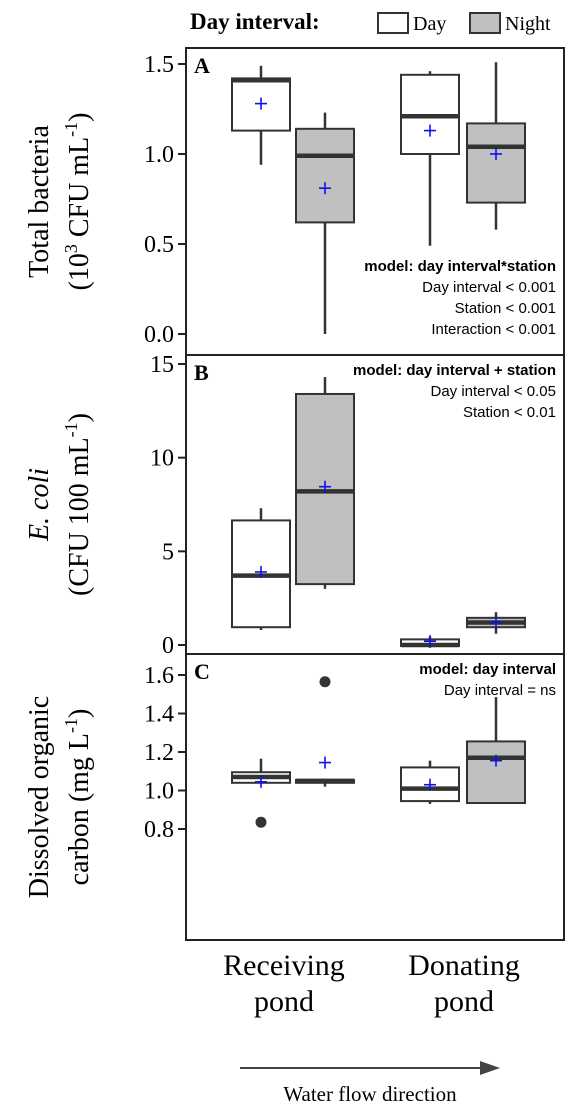 Image resolution: width=566 pixels, height=1112 pixels. I want to click on stats-pvalue-text: Interaction < 0.001, so click(493, 329).